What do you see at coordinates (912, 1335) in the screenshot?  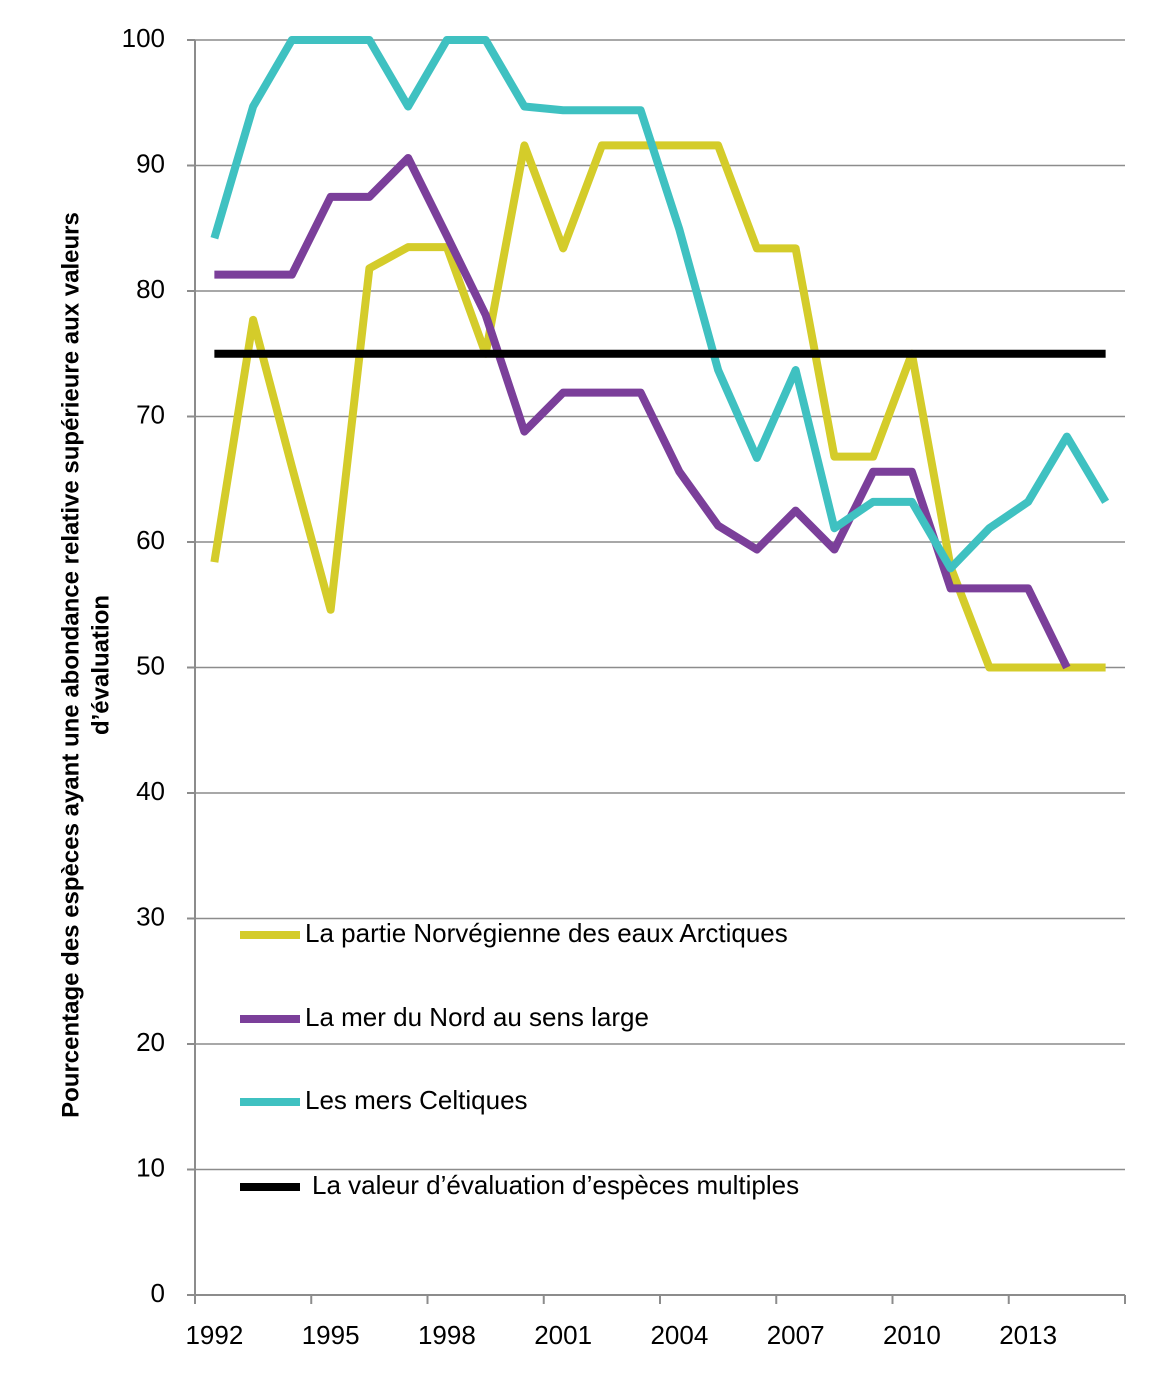 I see `x-tick-label: 2010` at bounding box center [912, 1335].